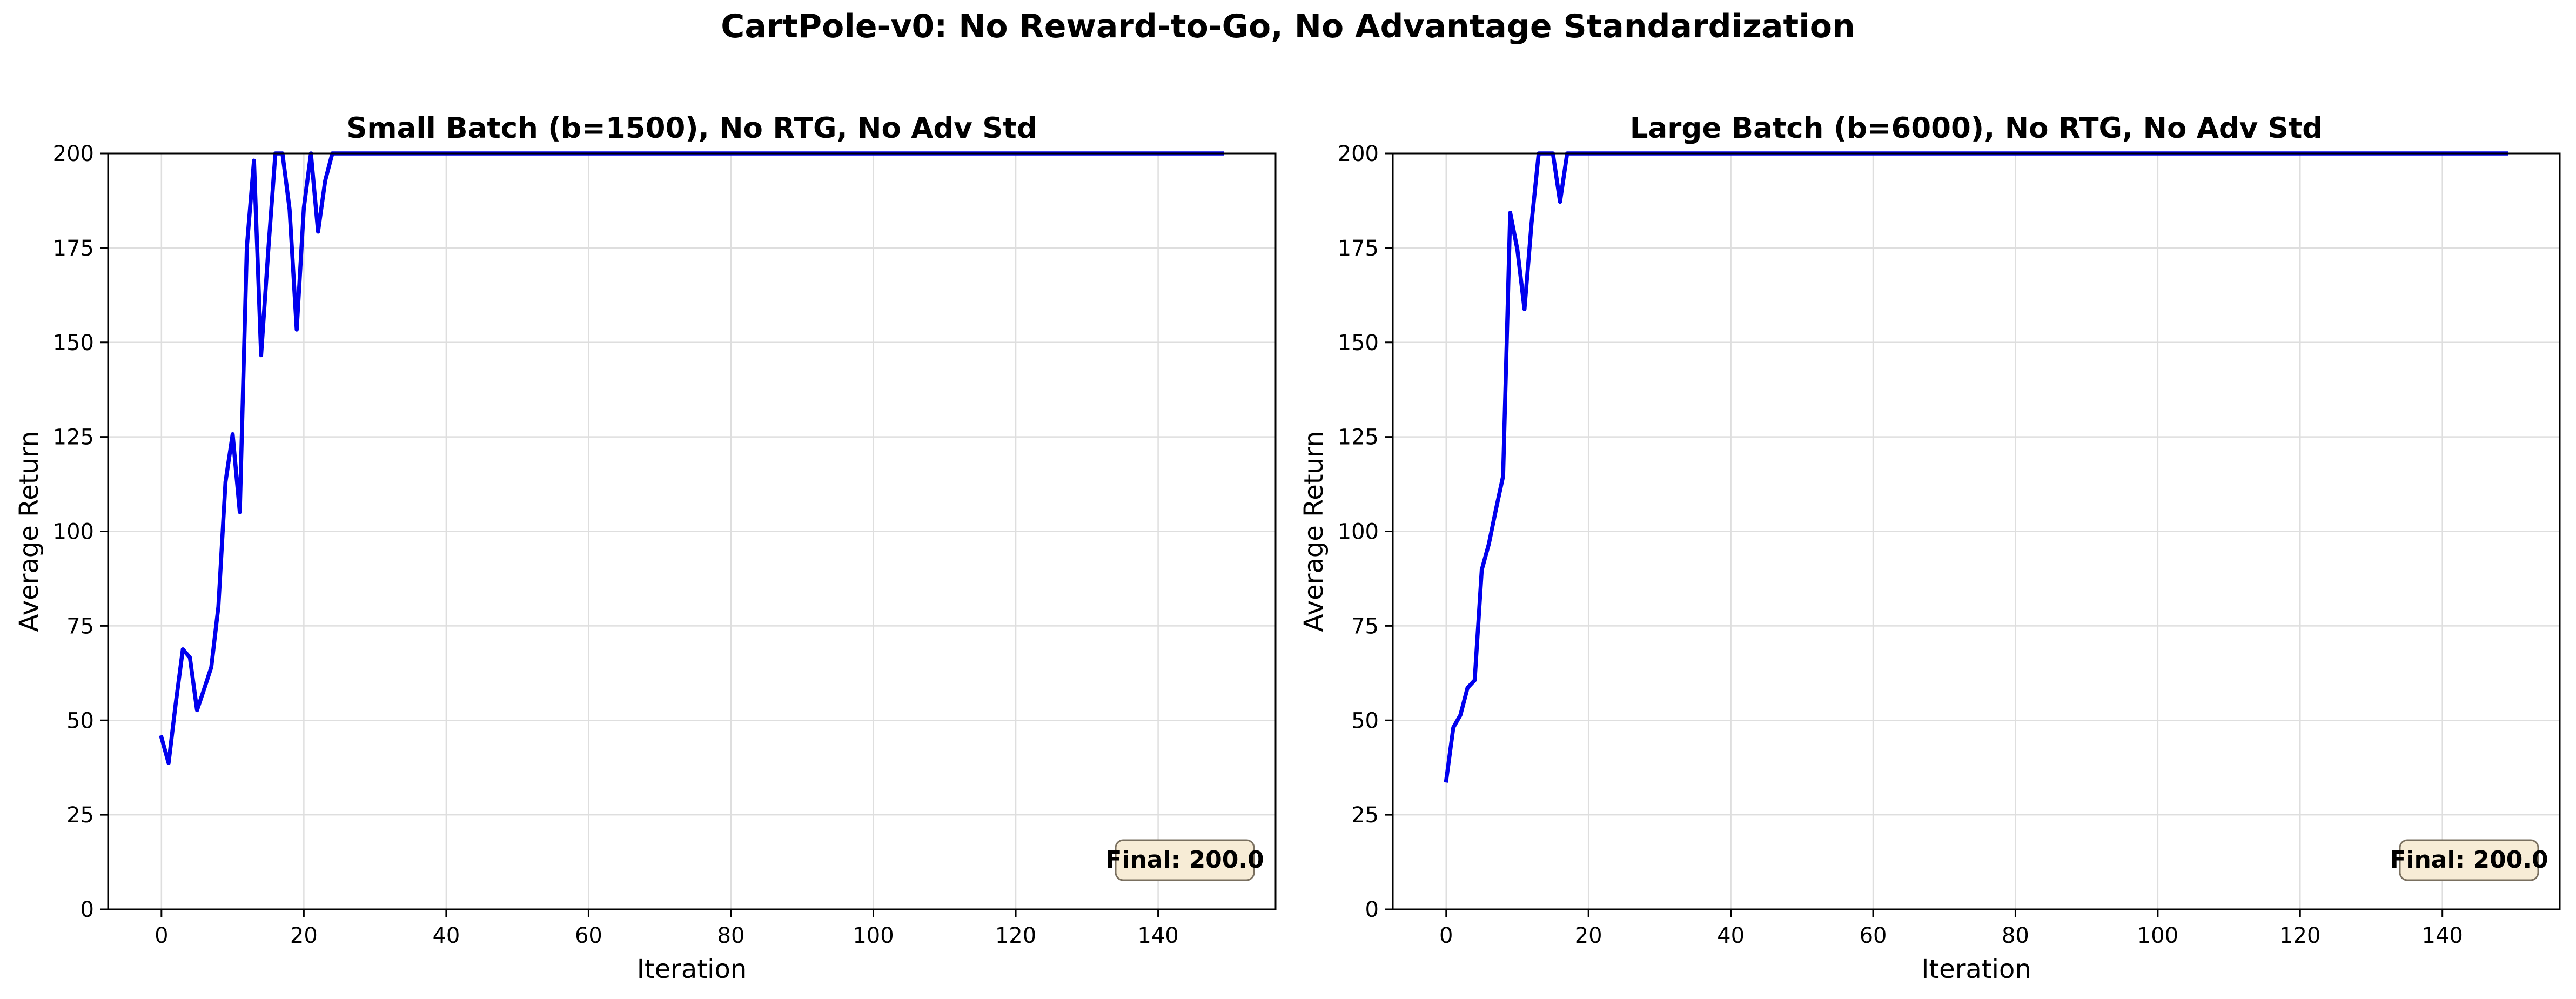  What do you see at coordinates (1977, 128) in the screenshot?
I see `chart-title: Large Batch (b=6000), No RTG, No Adv Std` at bounding box center [1977, 128].